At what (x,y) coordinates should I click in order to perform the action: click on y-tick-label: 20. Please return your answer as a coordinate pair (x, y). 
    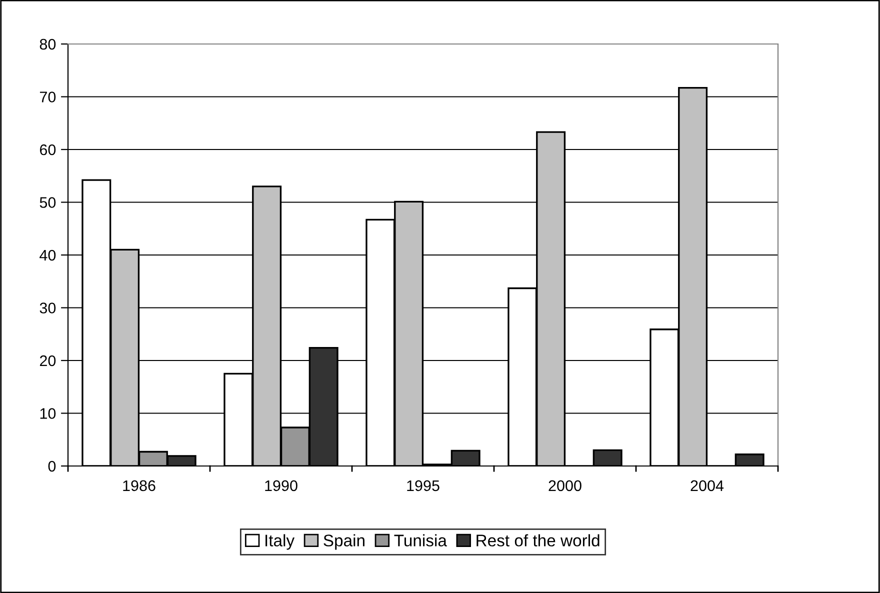
    Looking at the image, I should click on (48, 360).